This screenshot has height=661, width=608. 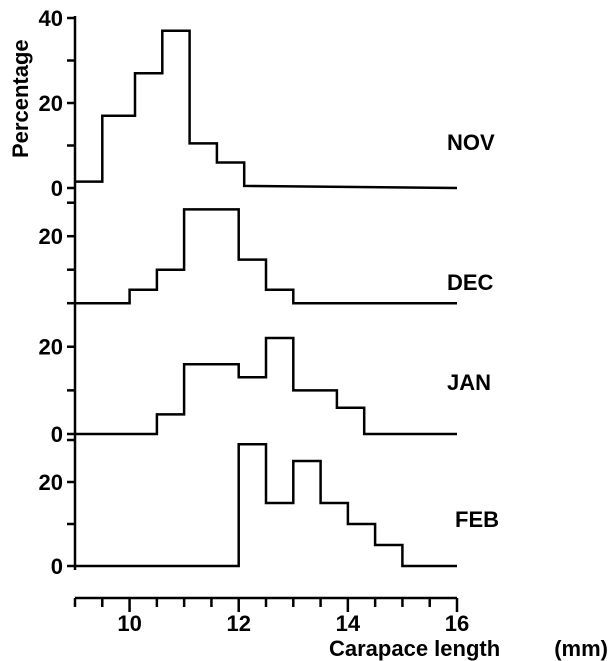 I want to click on x-tick-label: 14, so click(x=348, y=623).